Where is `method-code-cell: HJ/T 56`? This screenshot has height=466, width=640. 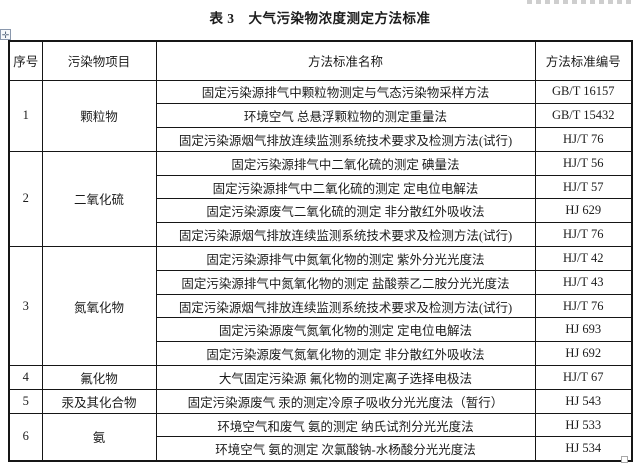 method-code-cell: HJ/T 56 is located at coordinates (583, 163).